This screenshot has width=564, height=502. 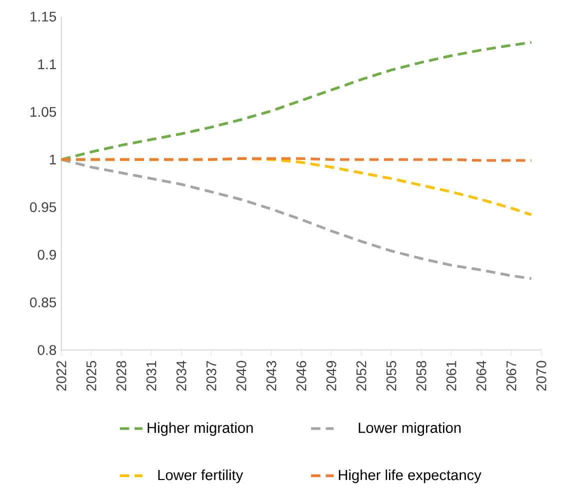 I want to click on x-tick-label: 2031, so click(x=151, y=376).